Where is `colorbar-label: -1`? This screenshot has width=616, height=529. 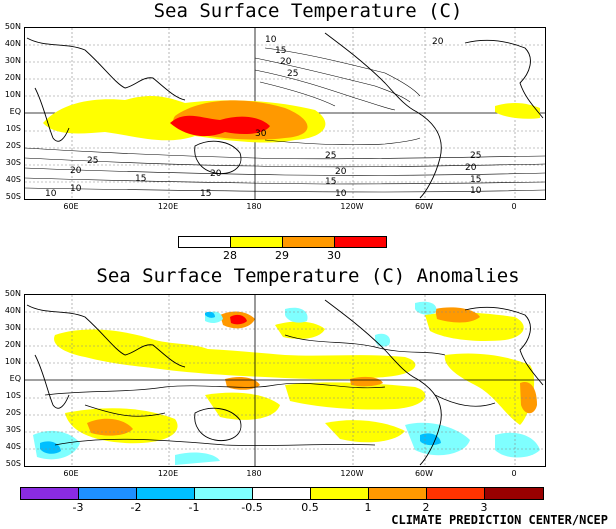
colorbar-label: -1 is located at coordinates (194, 507).